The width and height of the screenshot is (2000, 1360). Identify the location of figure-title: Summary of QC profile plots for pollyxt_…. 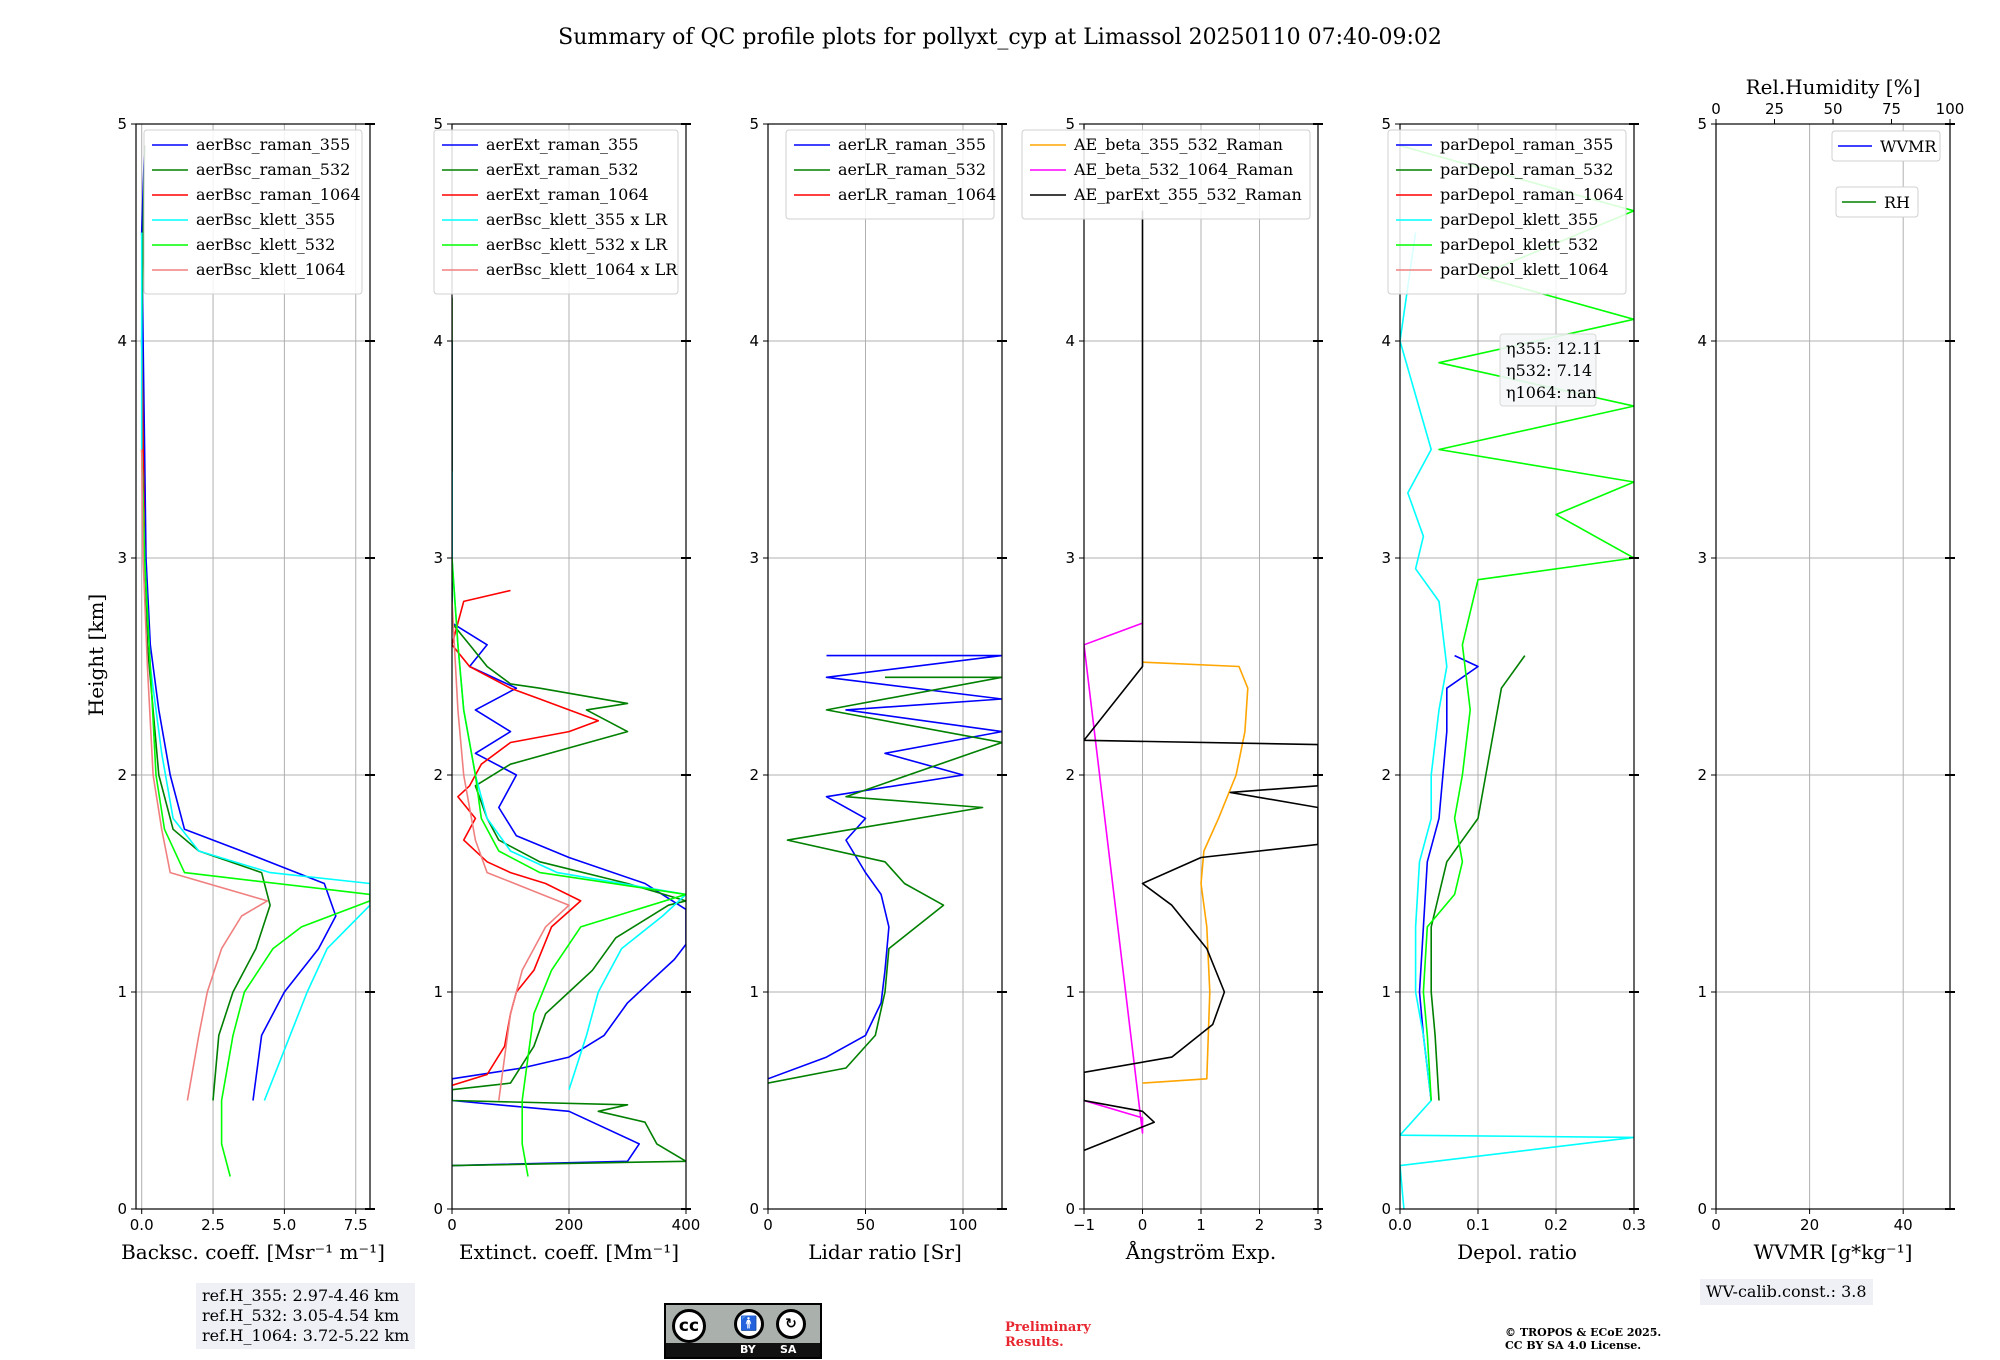
(1000, 37).